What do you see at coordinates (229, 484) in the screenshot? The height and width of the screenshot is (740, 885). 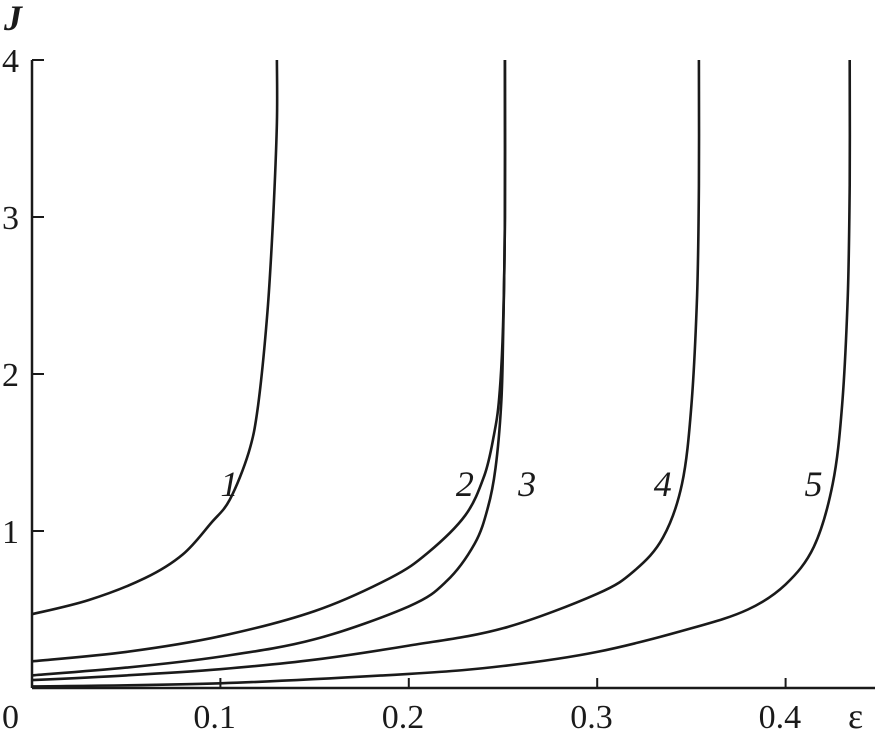 I see `curve-label-1: 1` at bounding box center [229, 484].